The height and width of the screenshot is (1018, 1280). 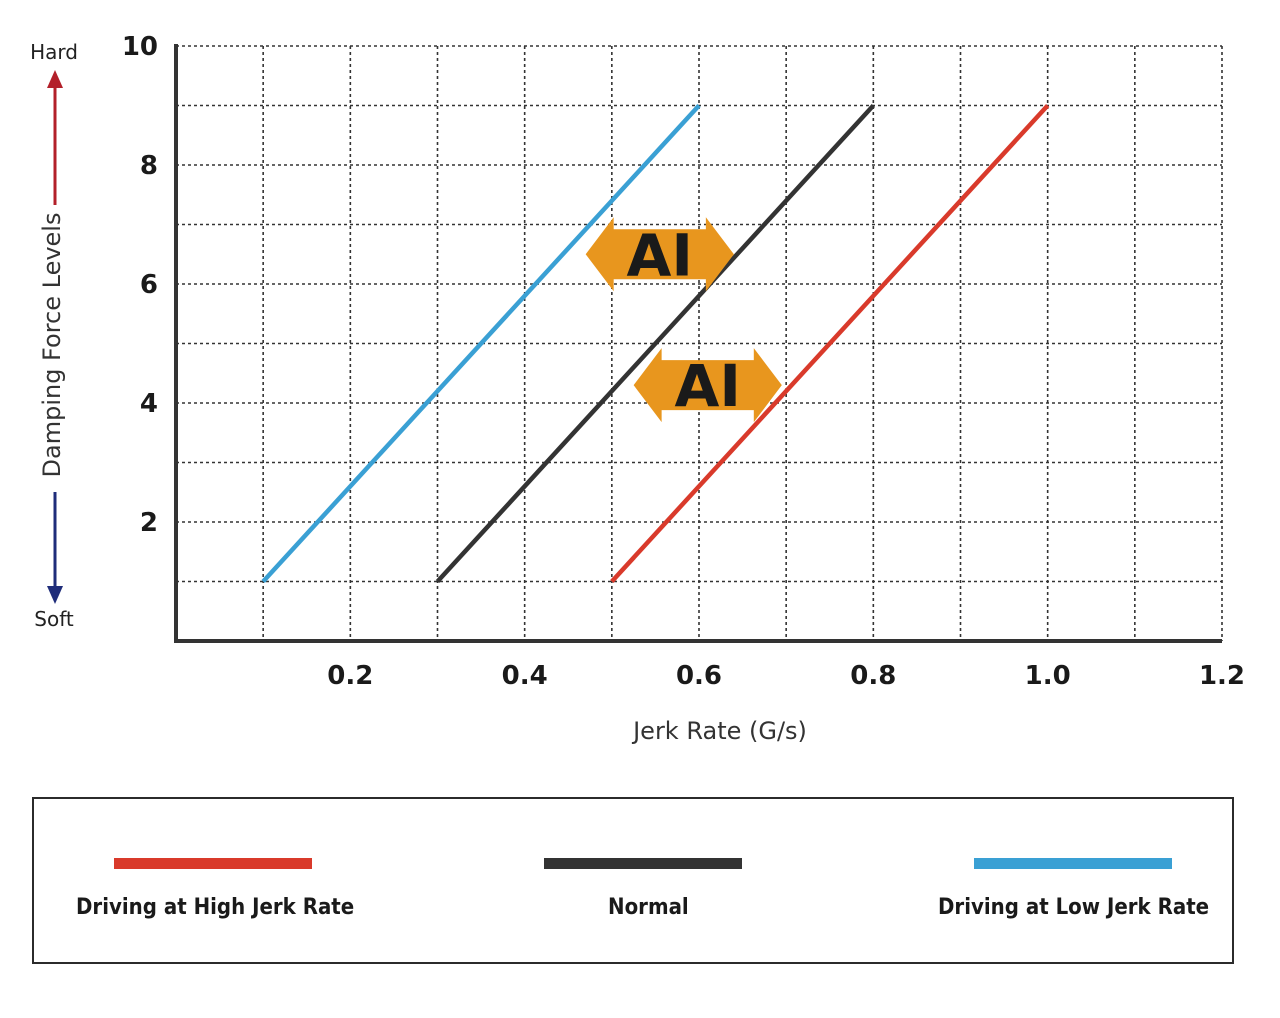 I want to click on y-tick-label: 8, so click(x=149, y=166).